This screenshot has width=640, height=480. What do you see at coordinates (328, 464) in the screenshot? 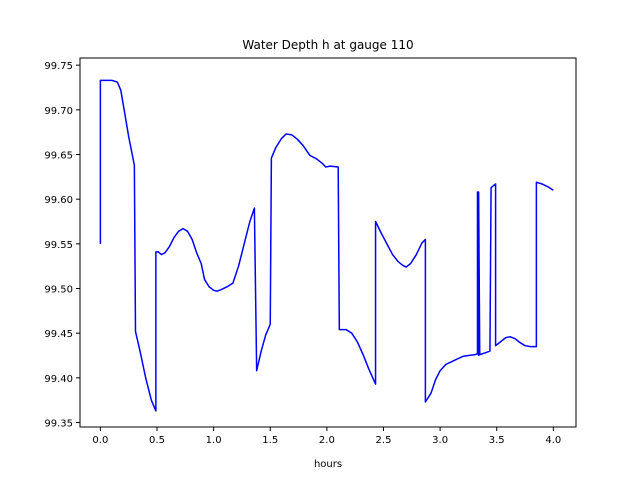
I see `x-axis-label: hours` at bounding box center [328, 464].